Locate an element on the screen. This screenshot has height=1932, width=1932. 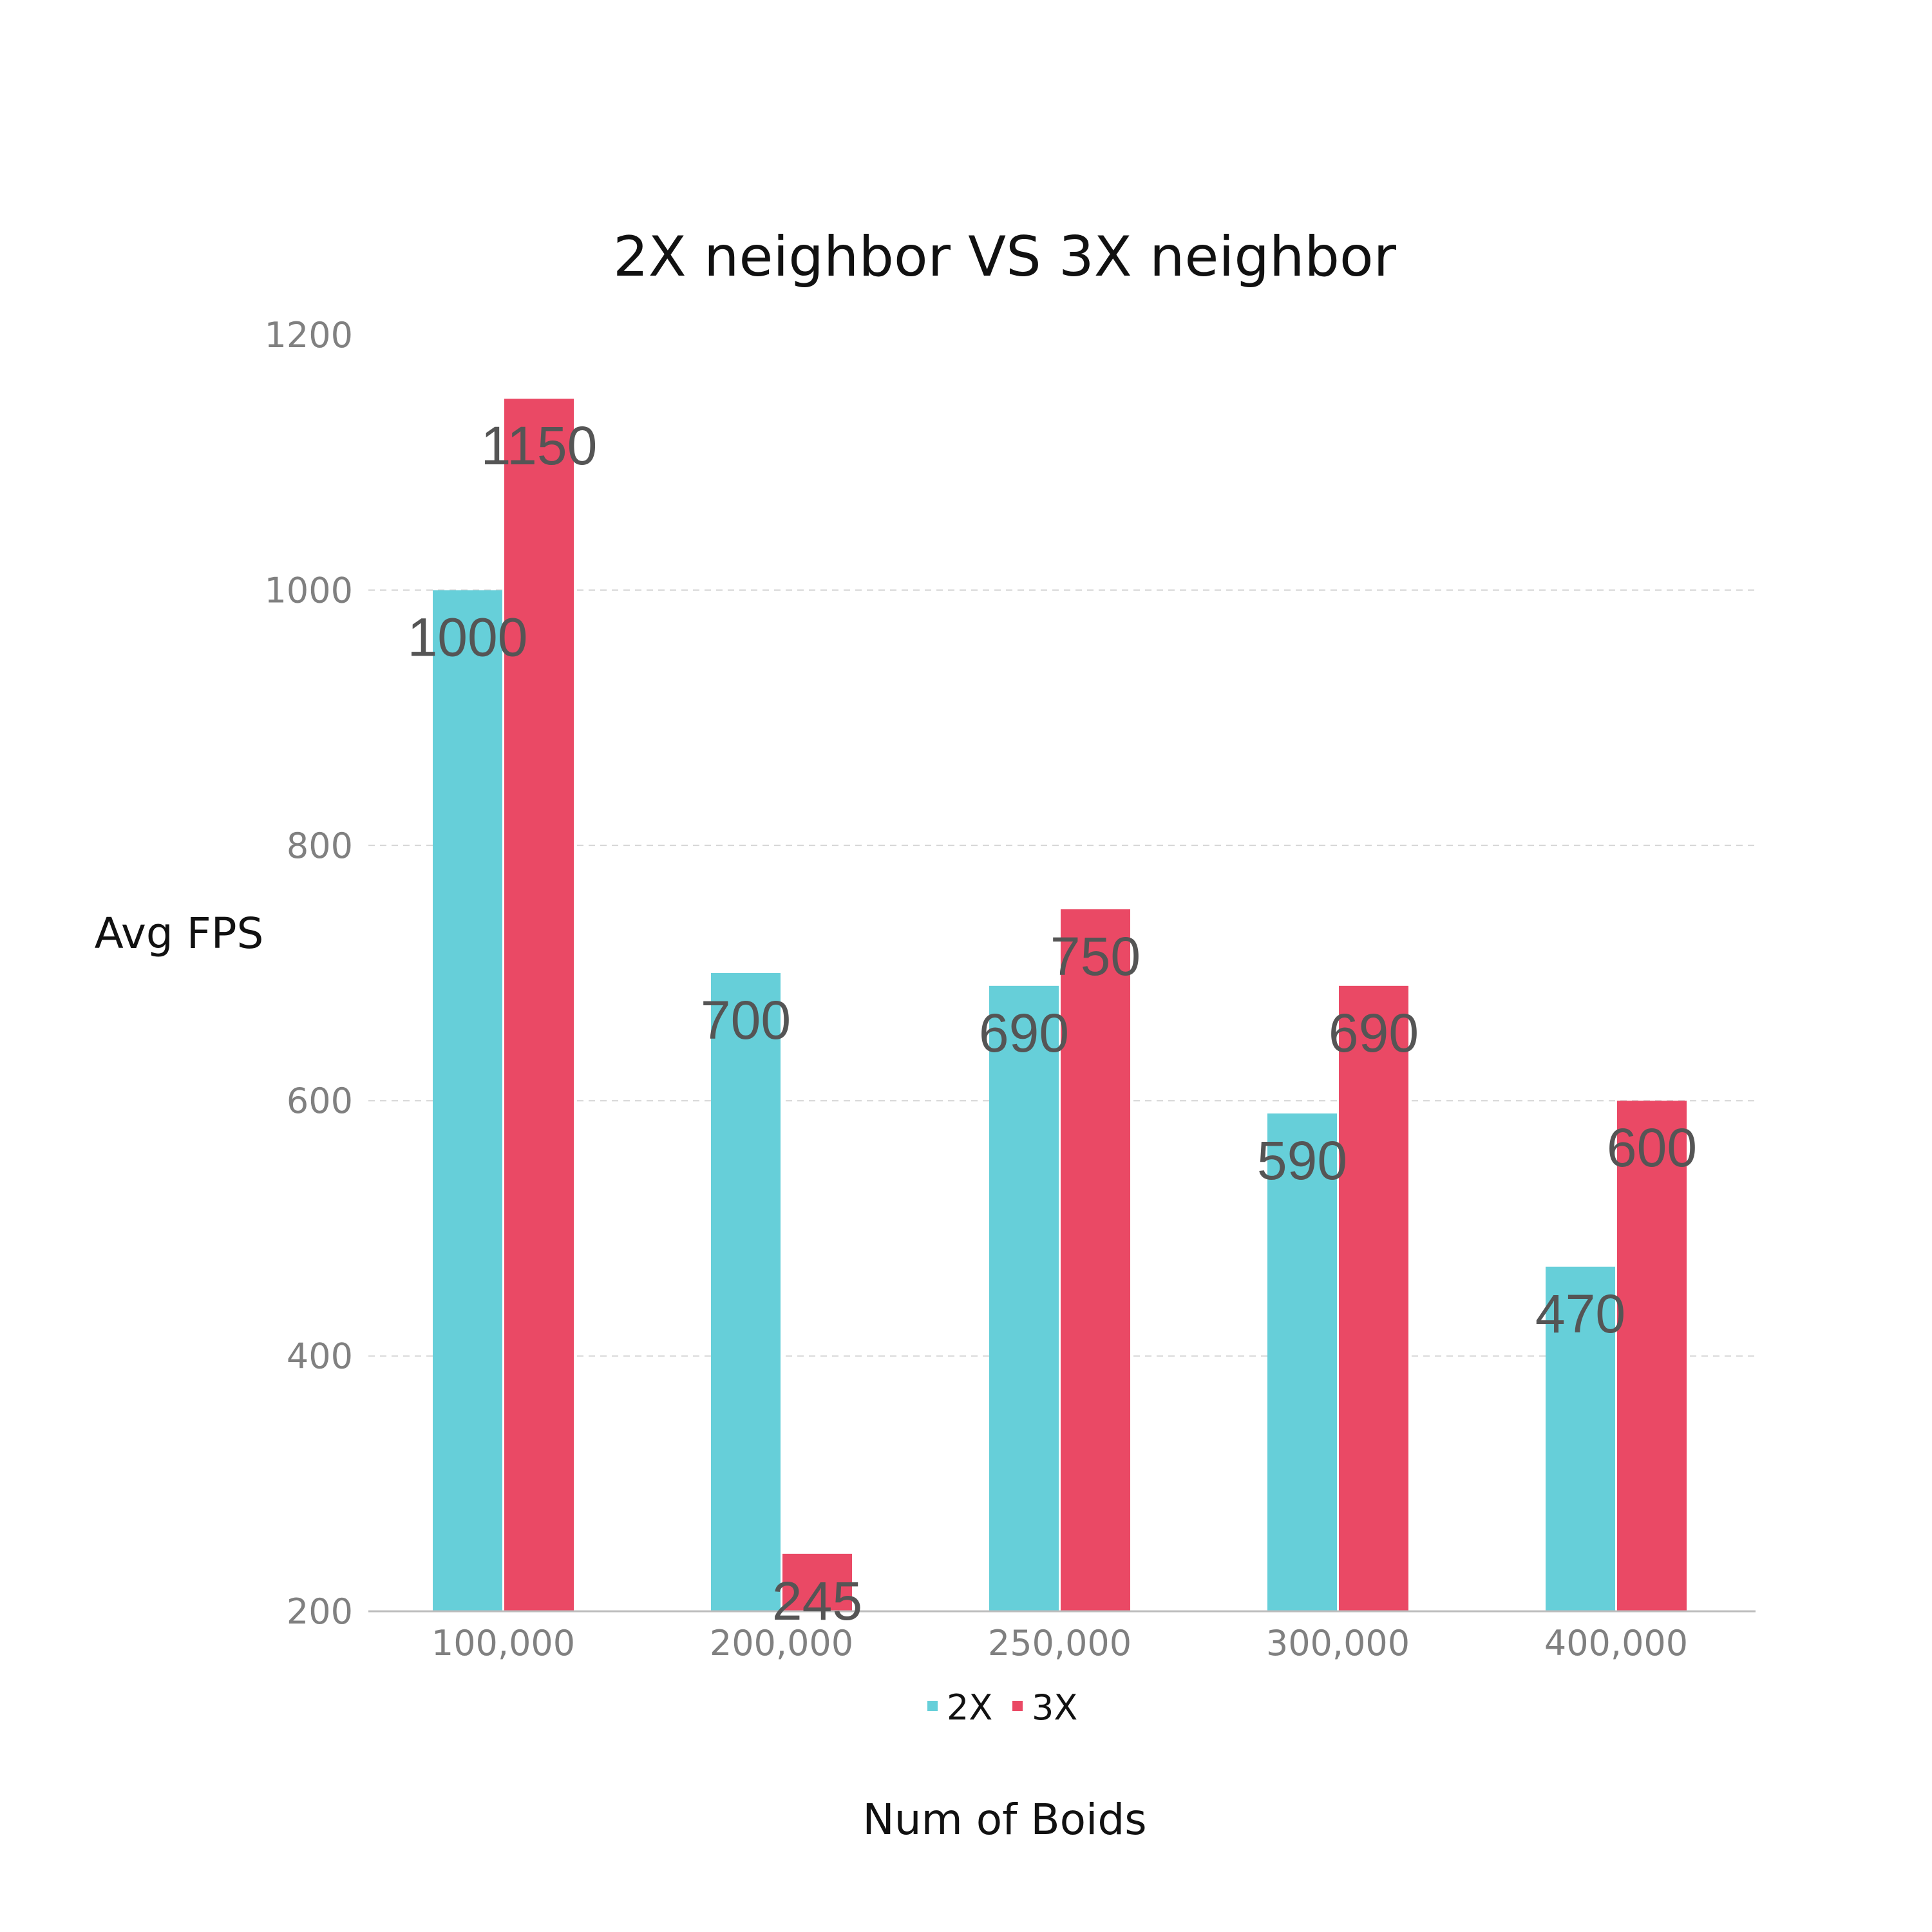
data-label-2X-4: 470 is located at coordinates (1580, 1314).